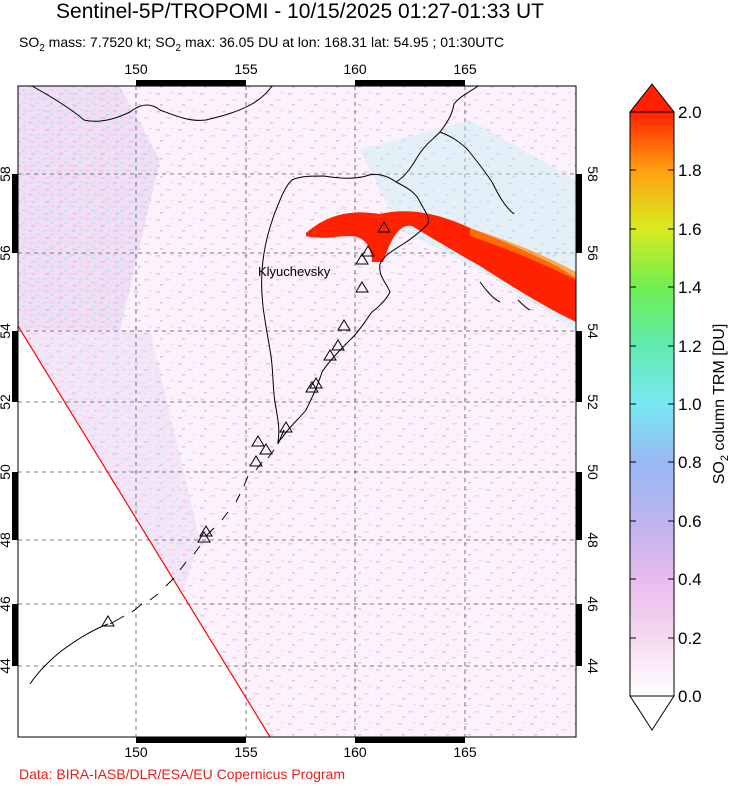 This screenshot has height=786, width=729. What do you see at coordinates (690, 579) in the screenshot?
I see `colorbar-label: 0.4` at bounding box center [690, 579].